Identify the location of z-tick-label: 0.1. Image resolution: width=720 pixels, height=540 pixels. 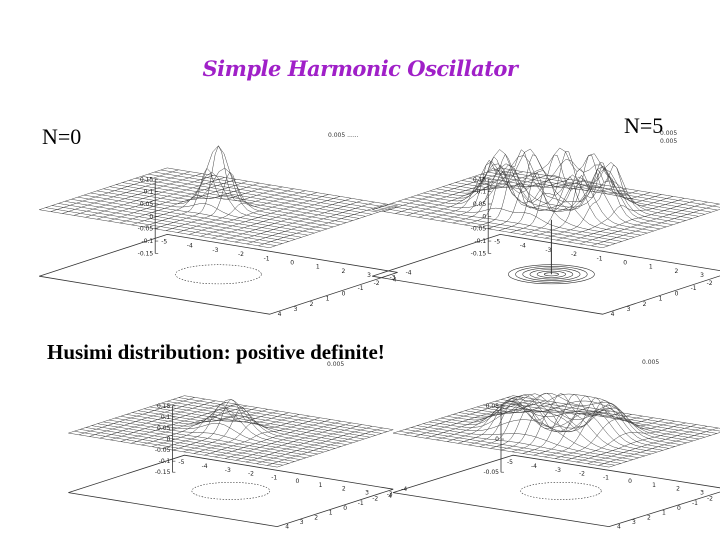
(482, 192).